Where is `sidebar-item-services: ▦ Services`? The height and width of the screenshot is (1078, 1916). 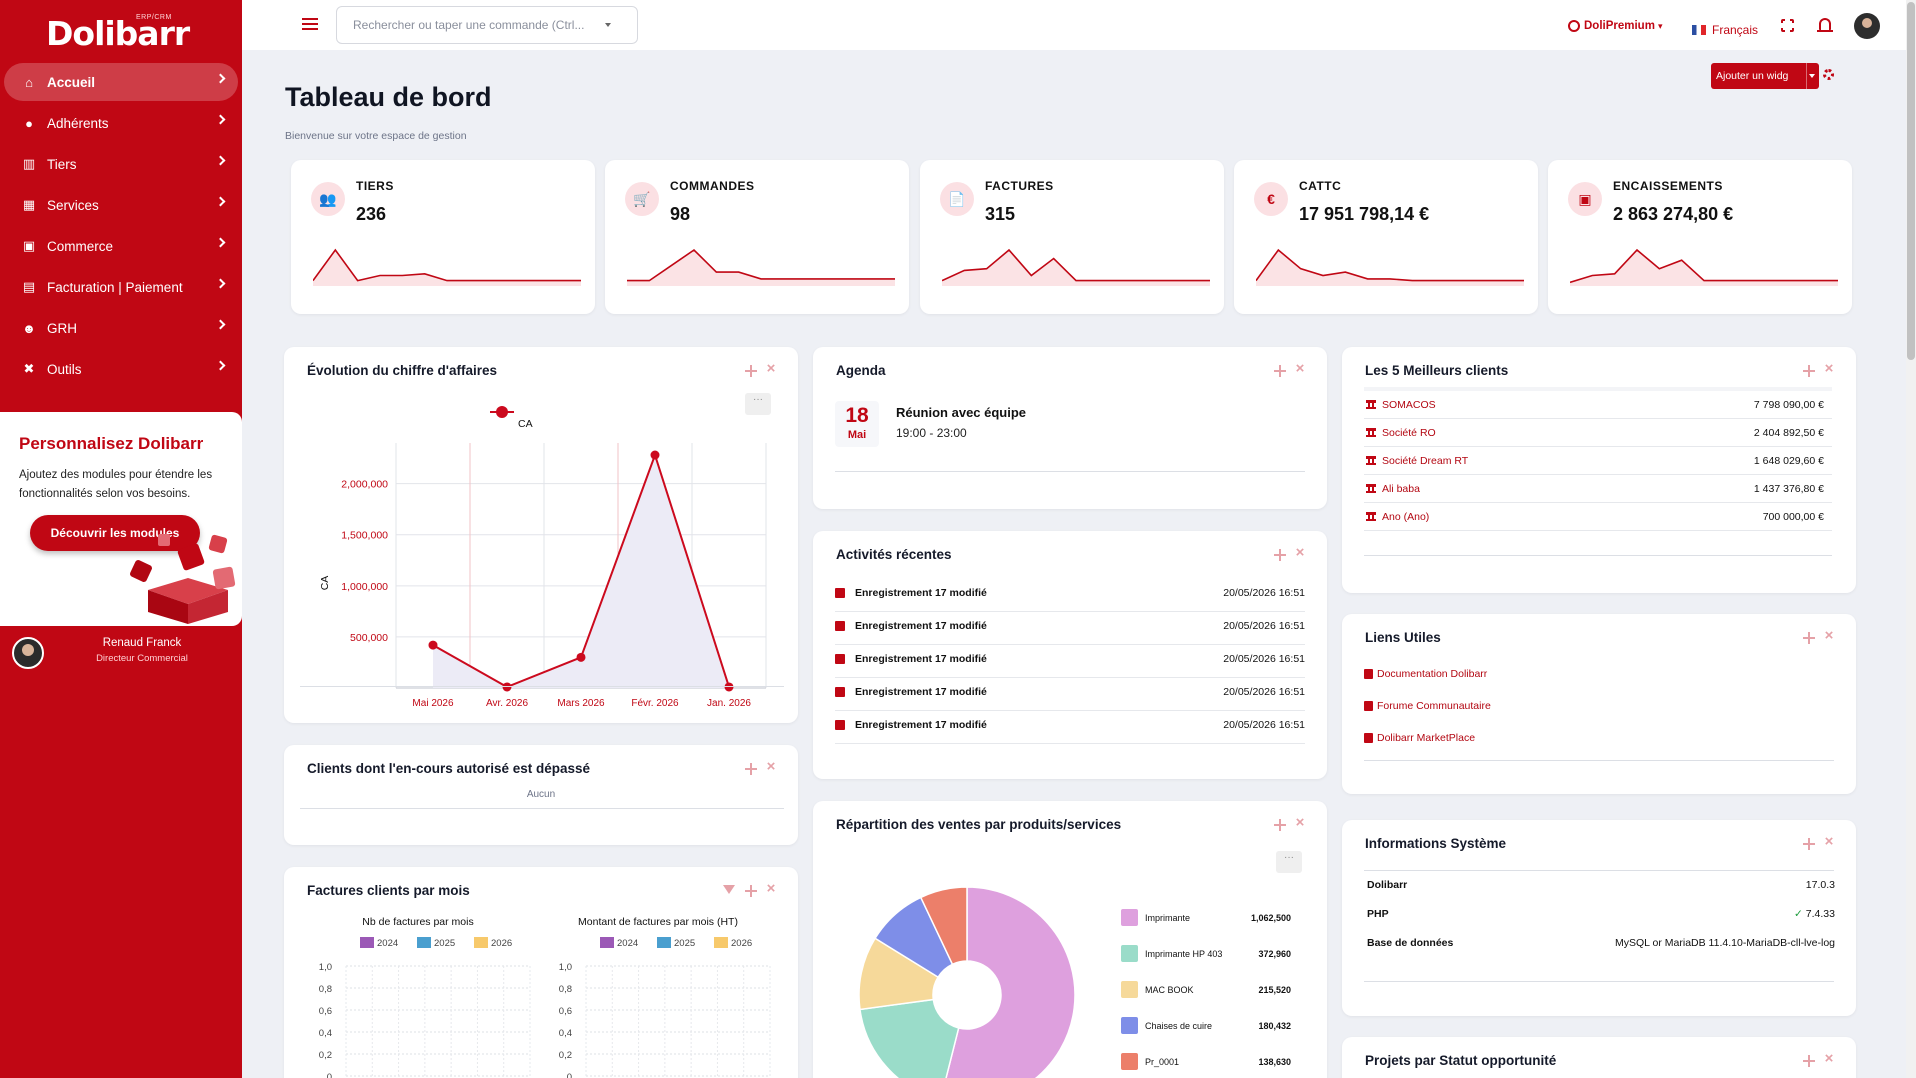
sidebar-item-services: ▦ Services is located at coordinates (121, 205).